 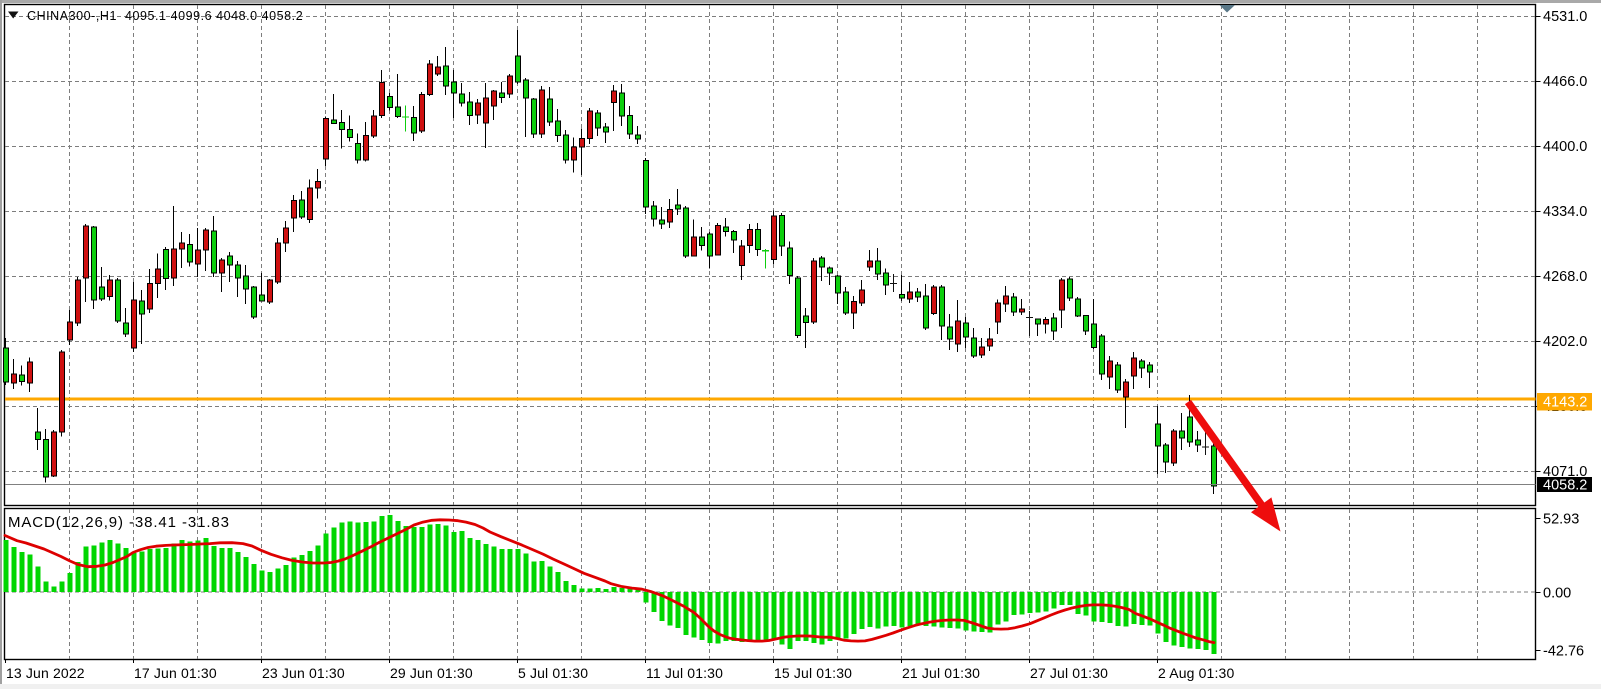 I want to click on svg-text: 4071.0, so click(x=1565, y=472).